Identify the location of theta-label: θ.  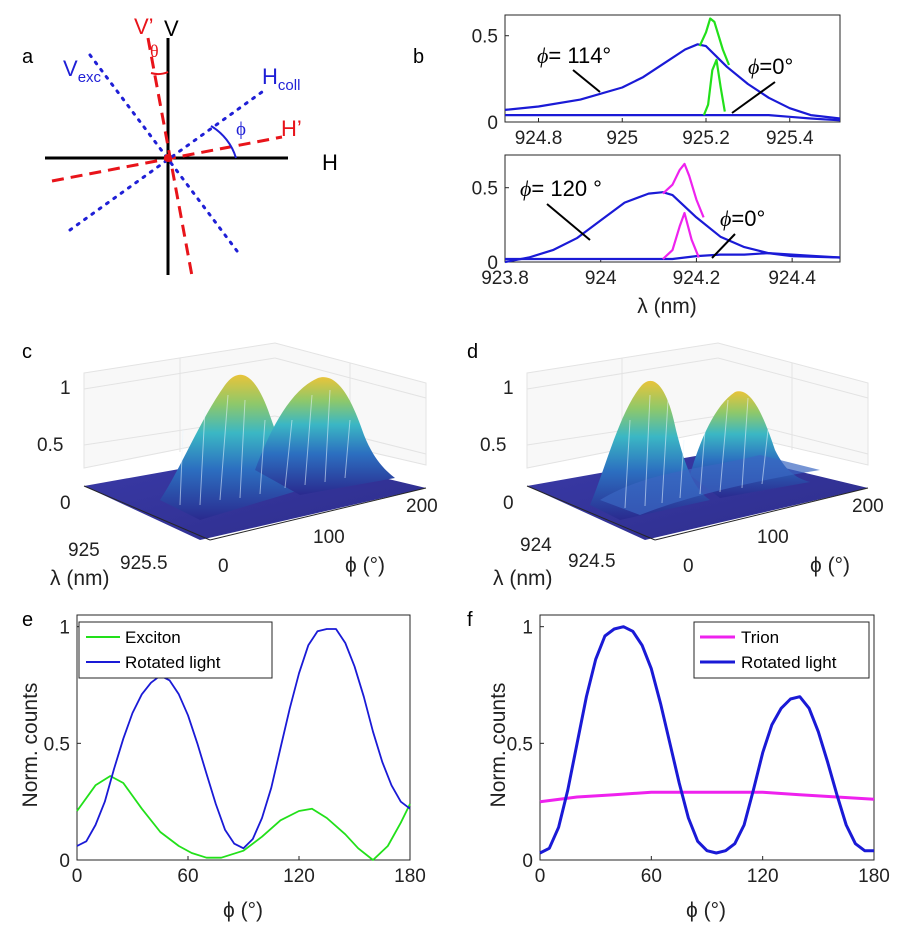
(154, 51).